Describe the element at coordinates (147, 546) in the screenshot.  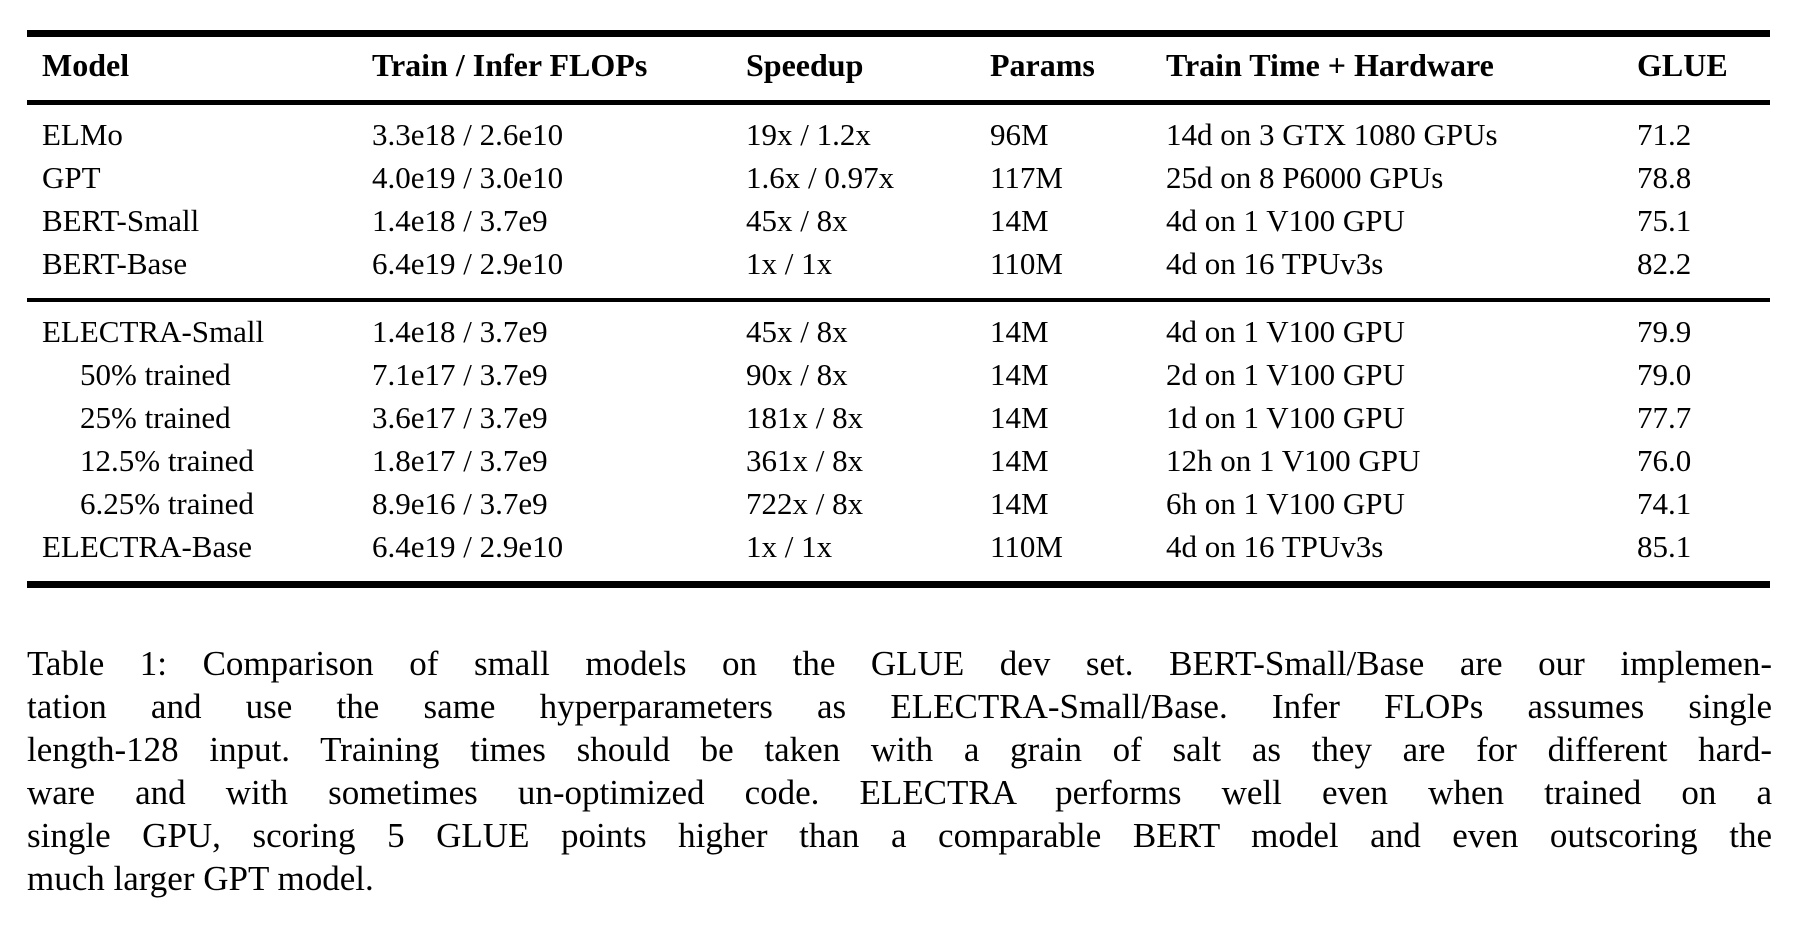
I see `cell-model: ELECTRA-Base` at that location.